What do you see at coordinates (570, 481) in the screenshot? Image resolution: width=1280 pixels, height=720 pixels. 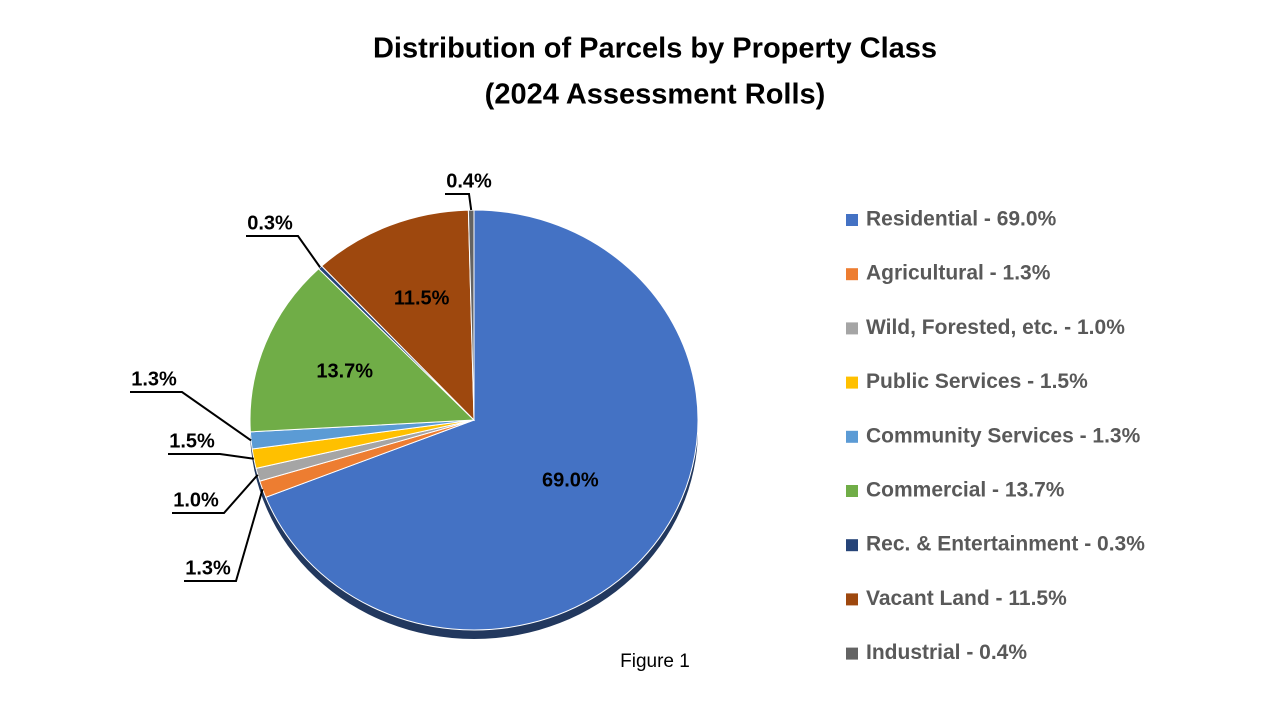 I see `data-label: 69.0%` at bounding box center [570, 481].